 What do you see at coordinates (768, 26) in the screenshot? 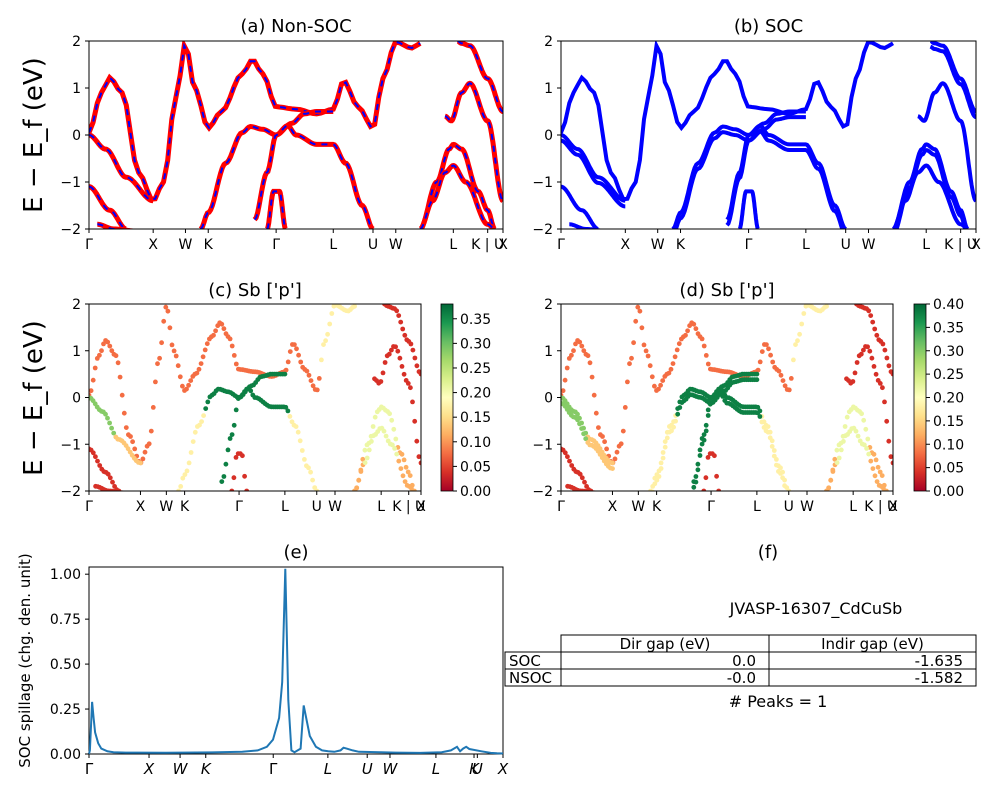
I see `panel-b-title: (b) SOC` at bounding box center [768, 26].